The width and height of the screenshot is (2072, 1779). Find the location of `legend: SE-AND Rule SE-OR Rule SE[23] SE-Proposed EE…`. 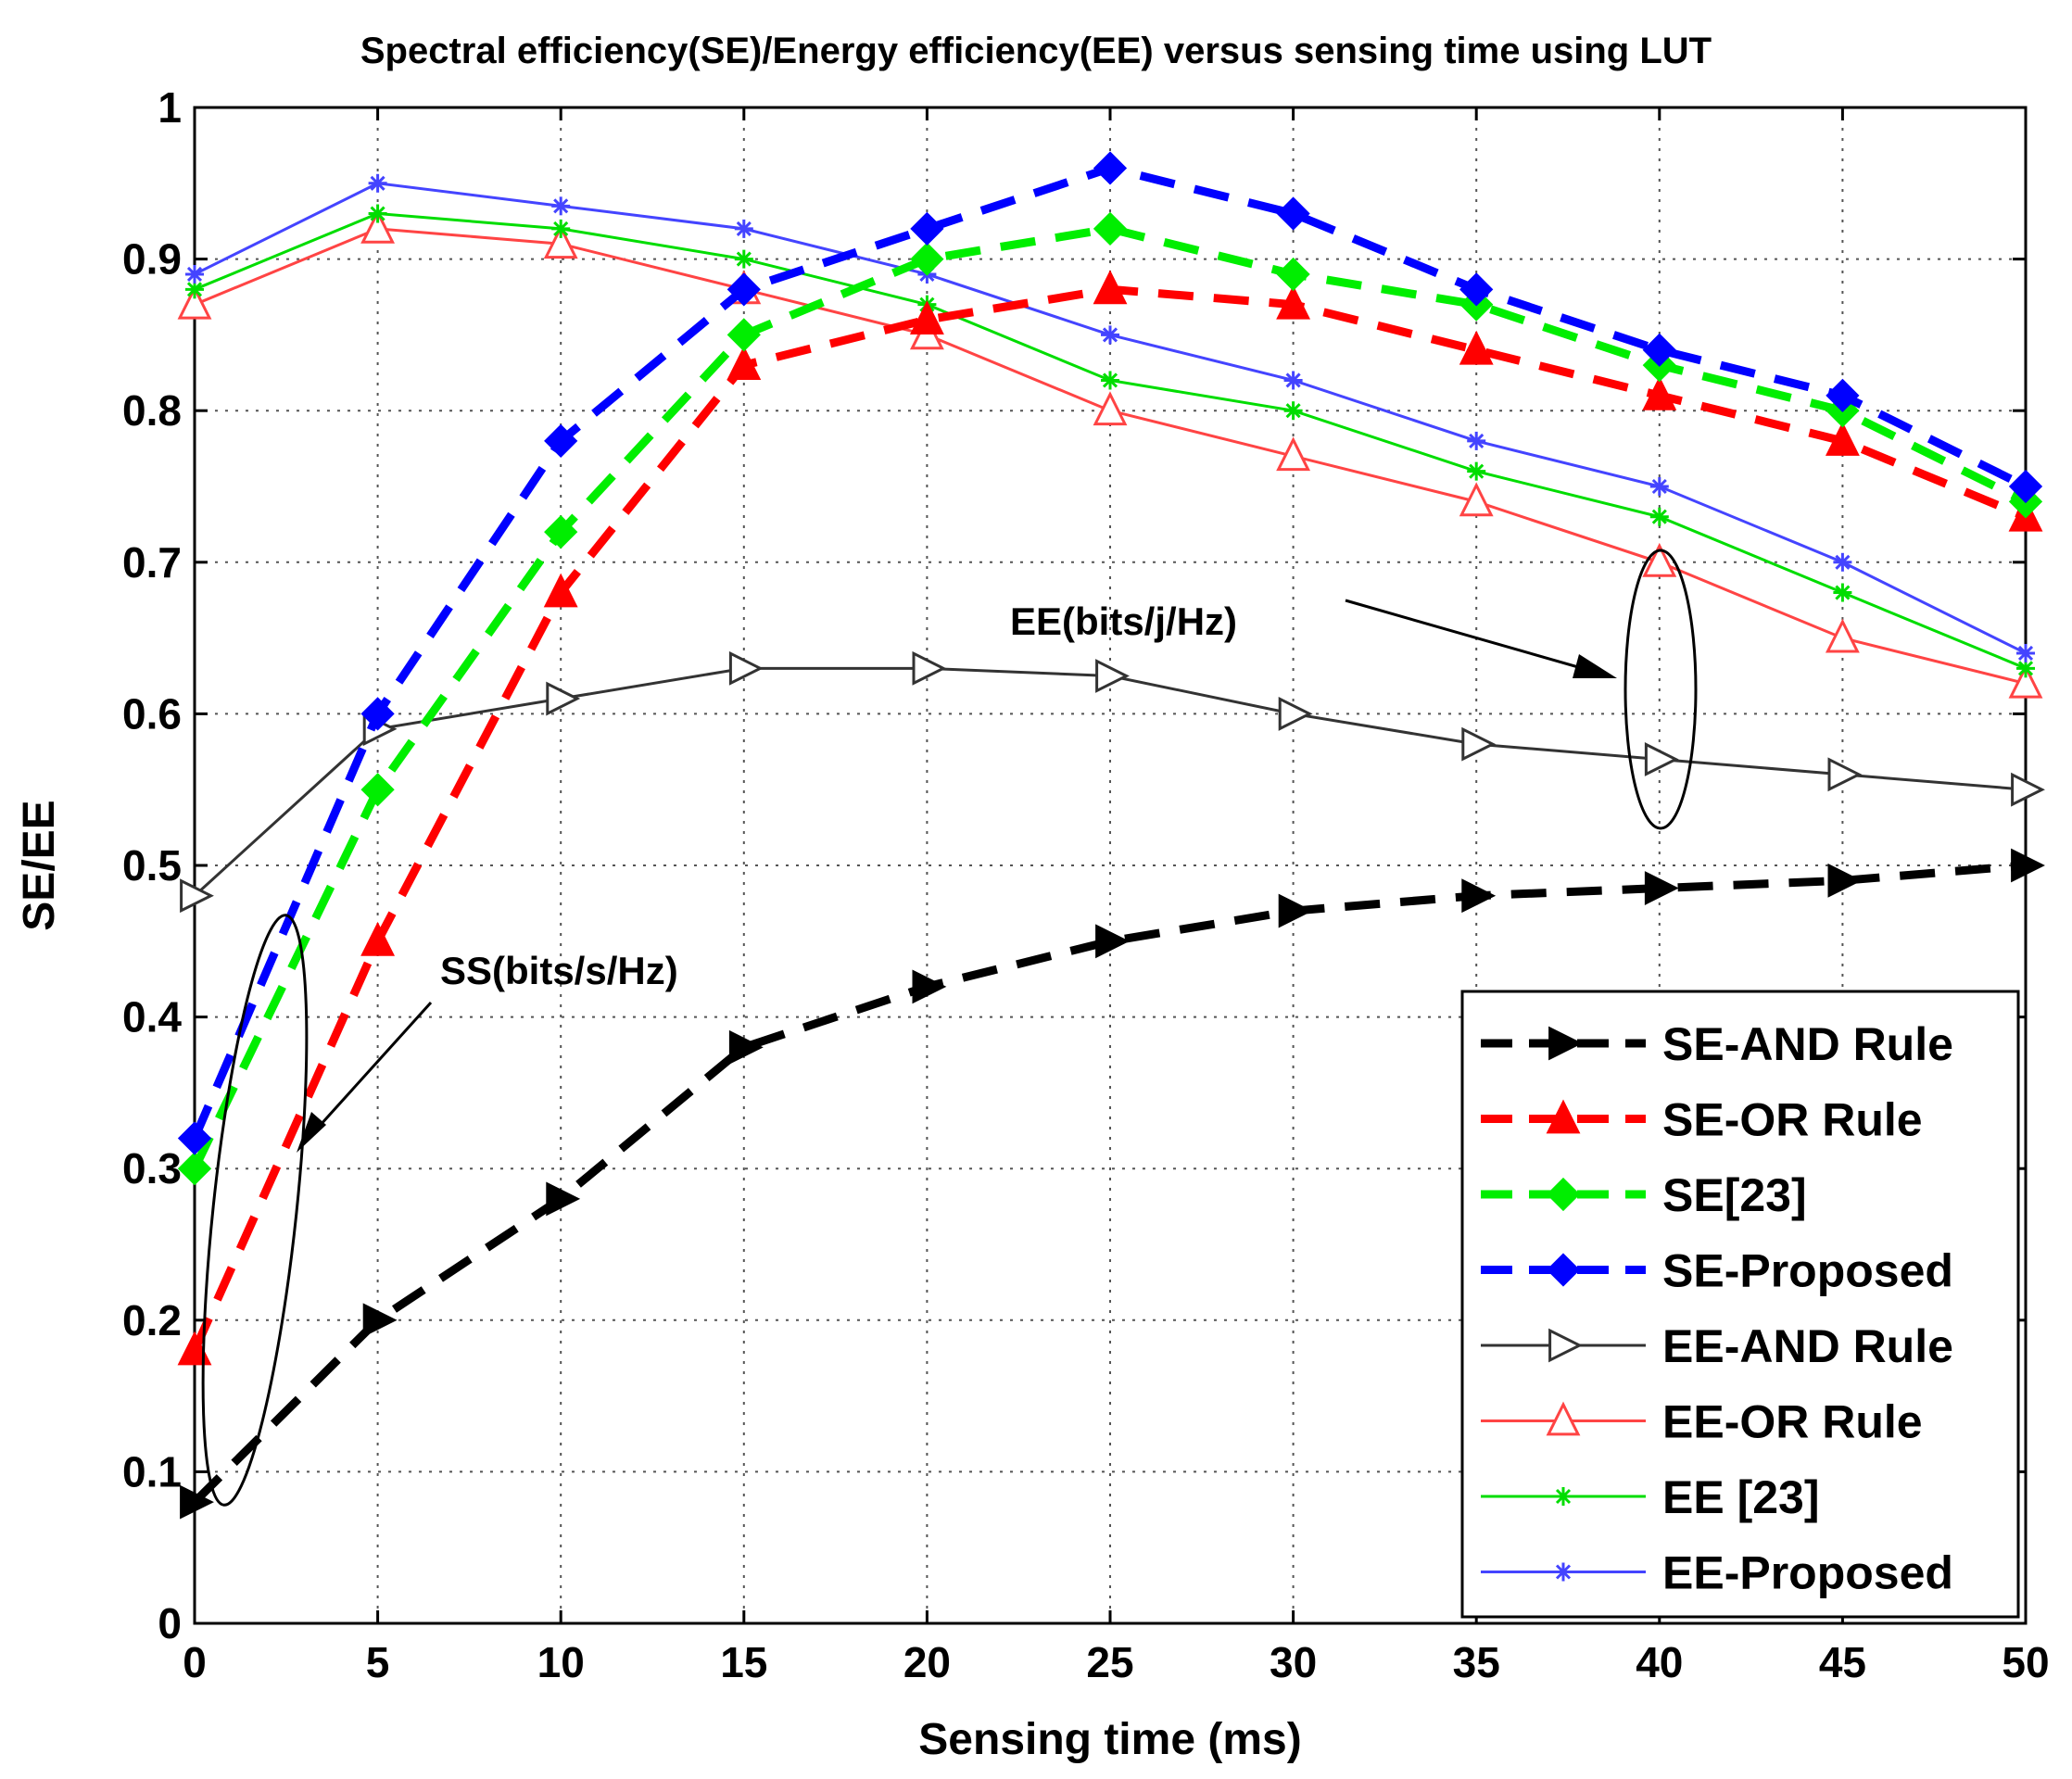

legend: SE-AND Rule SE-OR Rule SE[23] SE-Proposed EE… is located at coordinates (1740, 1304).